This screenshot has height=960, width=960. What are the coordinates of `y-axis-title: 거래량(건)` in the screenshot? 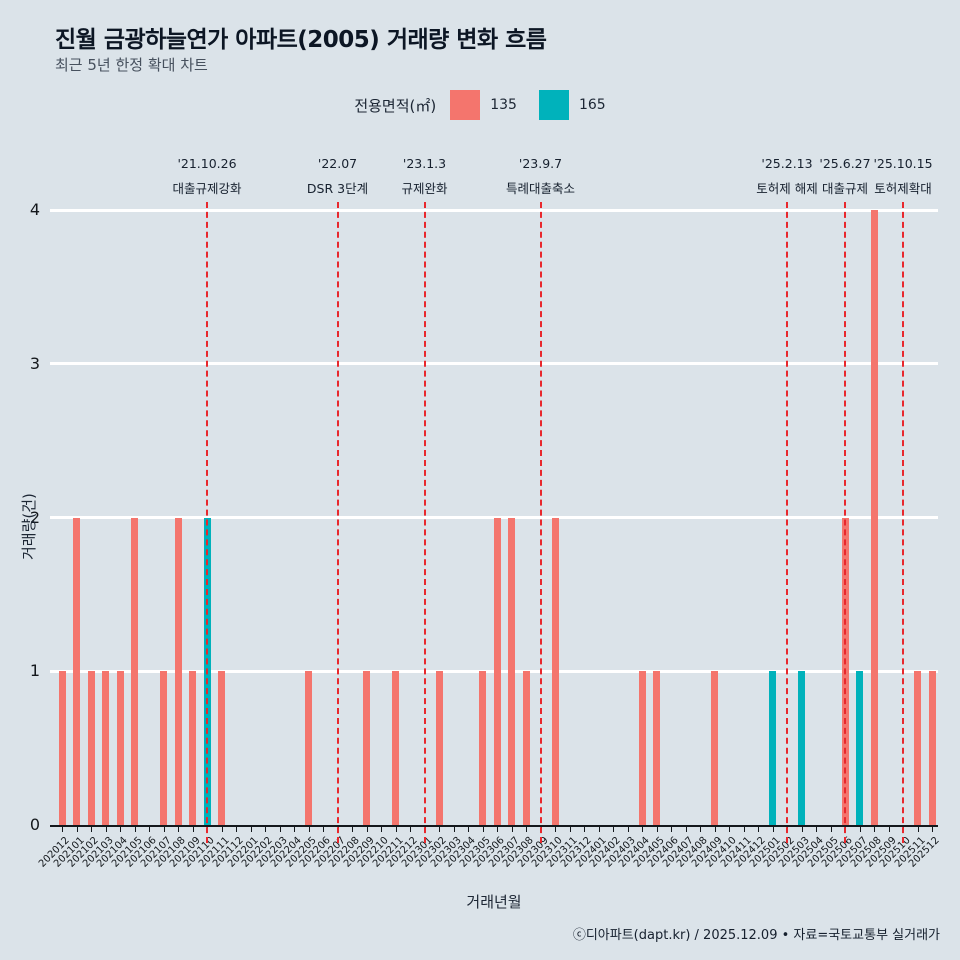 It's located at (29, 526).